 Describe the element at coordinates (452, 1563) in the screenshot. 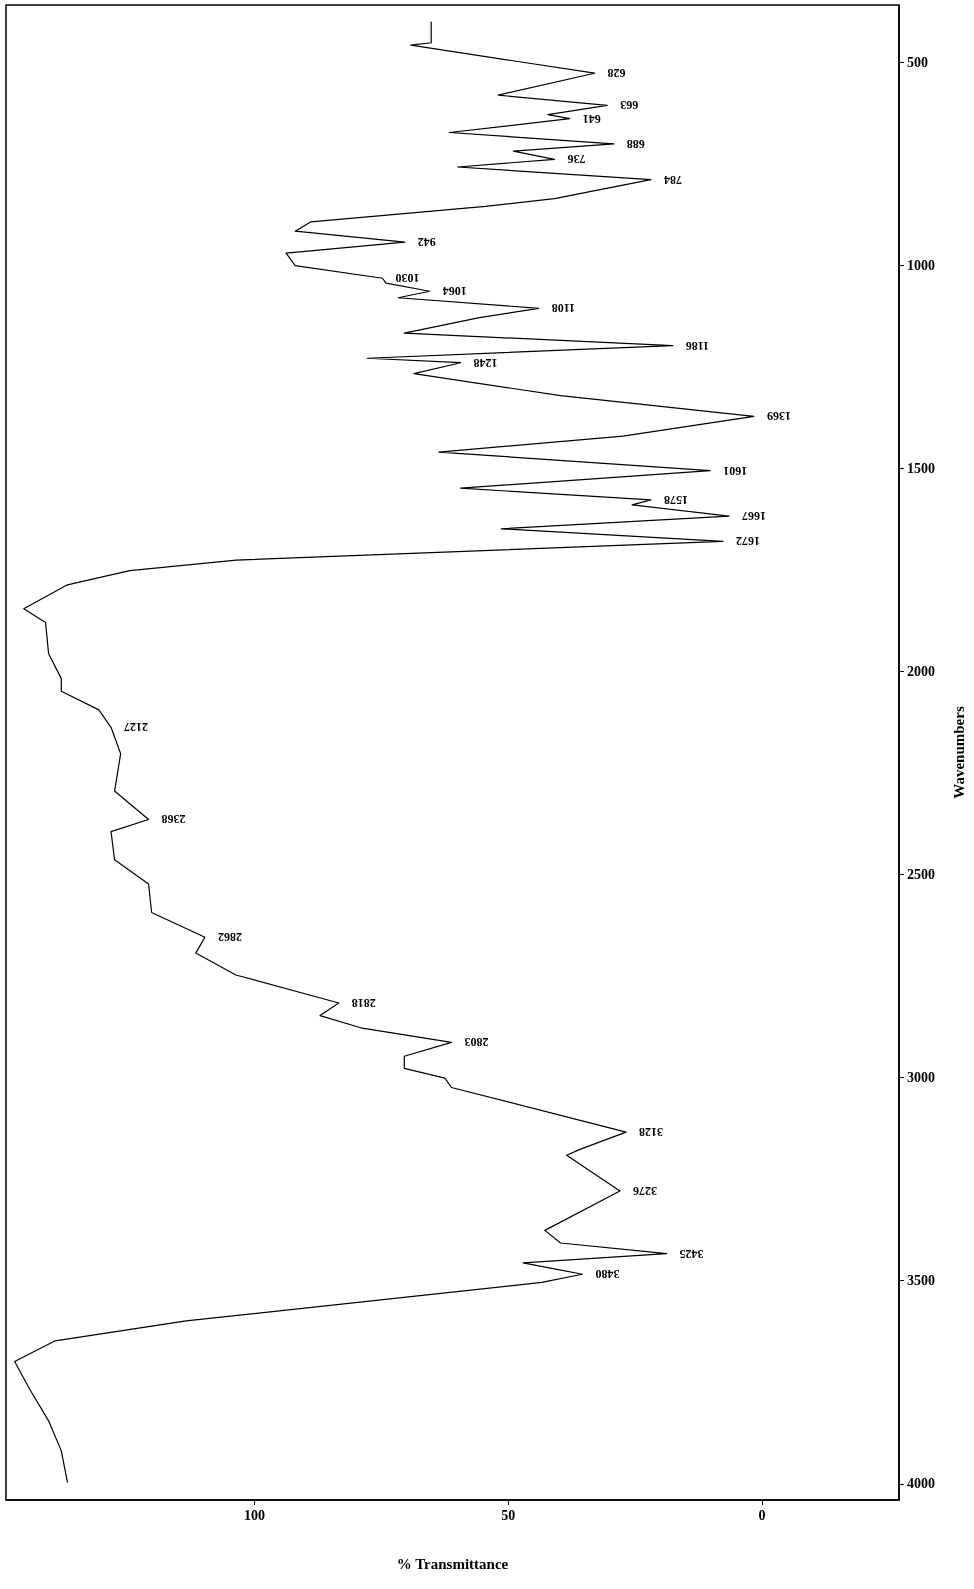

I see `x-axis-title: % Transmittance` at that location.